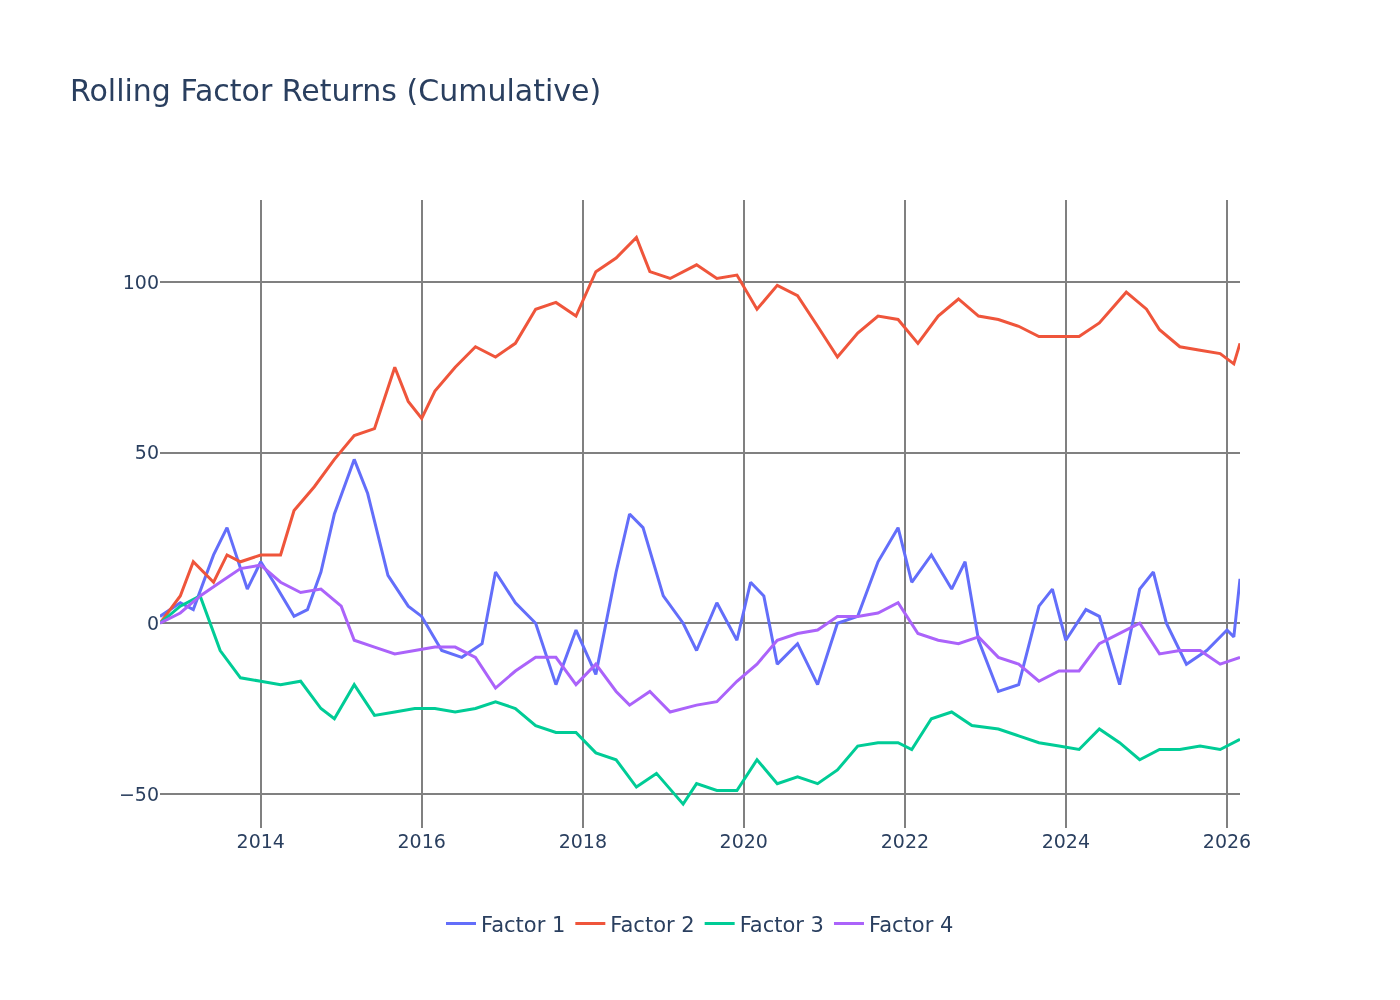 This screenshot has width=1400, height=1000. I want to click on legend-label: Factor 4, so click(911, 924).